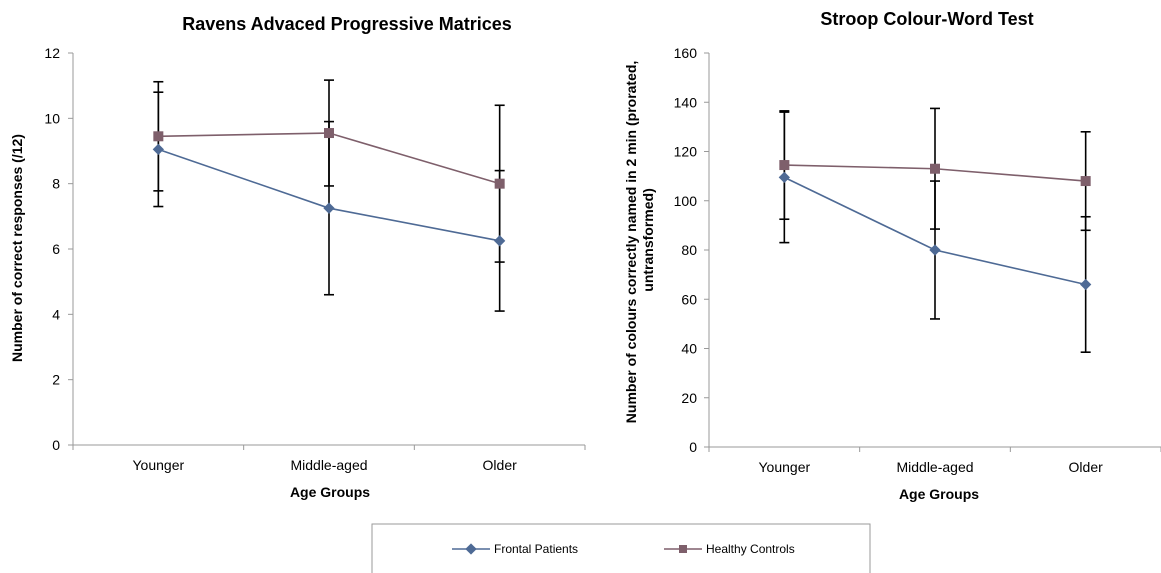  What do you see at coordinates (939, 494) in the screenshot?
I see `chart2-x-axis-label: Age Groups` at bounding box center [939, 494].